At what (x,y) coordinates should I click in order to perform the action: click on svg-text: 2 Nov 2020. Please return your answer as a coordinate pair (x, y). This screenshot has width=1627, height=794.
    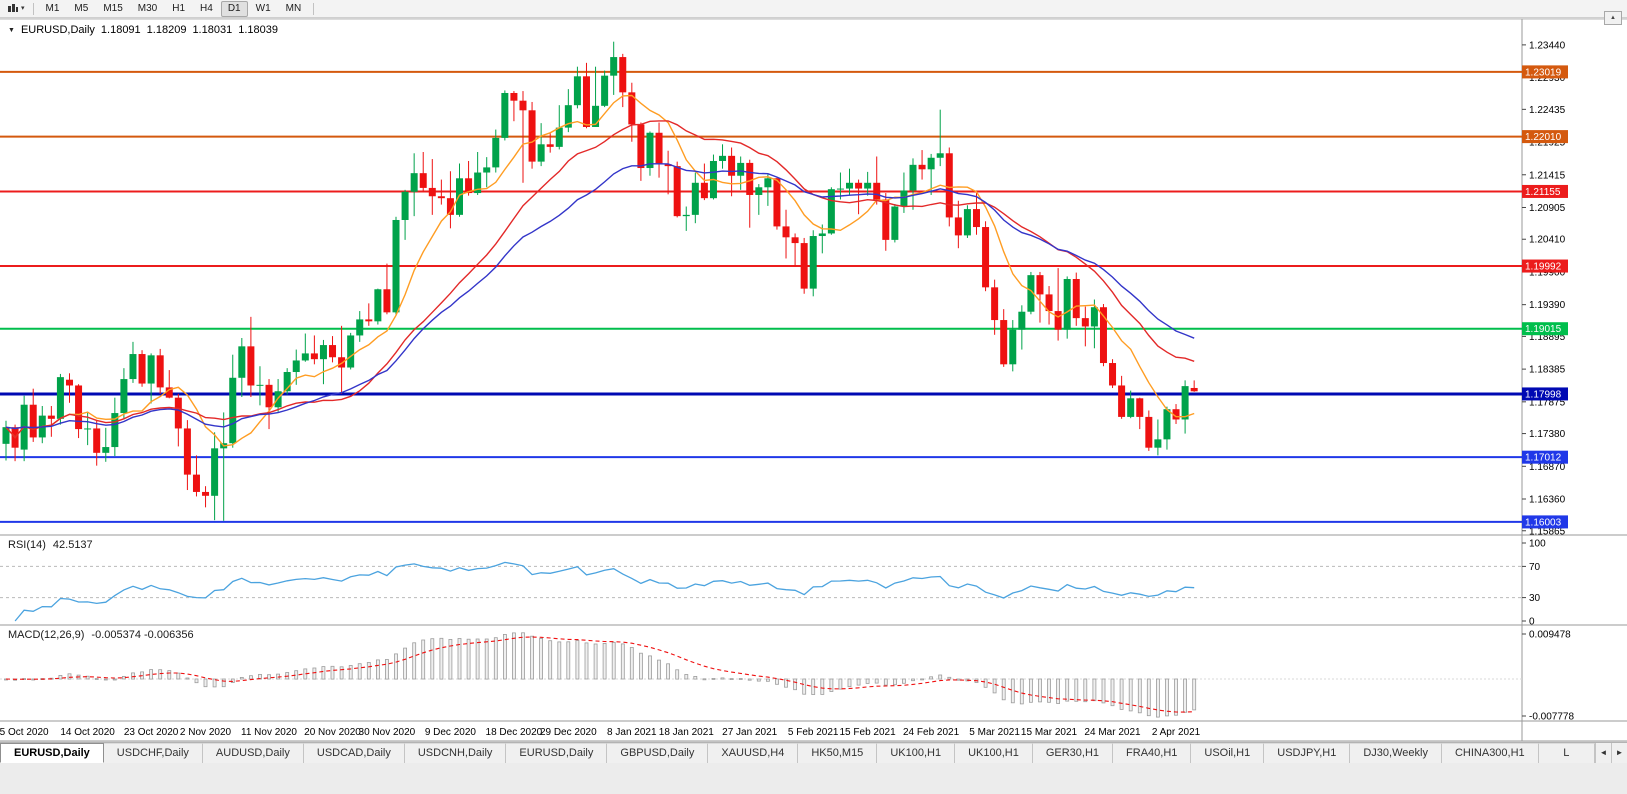
    Looking at the image, I should click on (206, 732).